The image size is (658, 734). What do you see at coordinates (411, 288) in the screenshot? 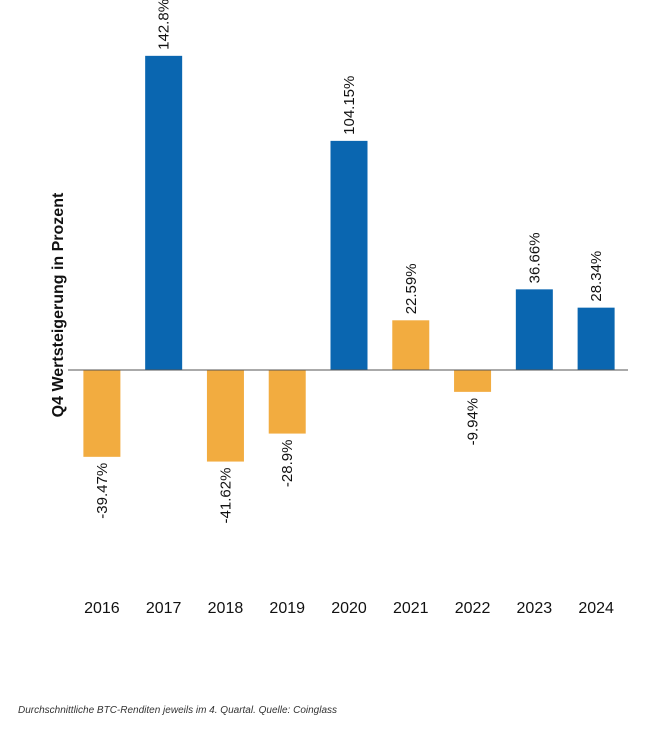
I see `value-label: 22.59%` at bounding box center [411, 288].